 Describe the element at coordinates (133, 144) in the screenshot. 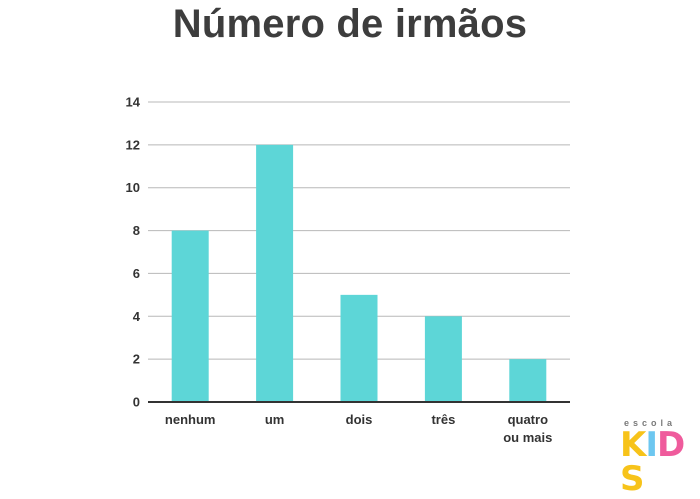

I see `y-tick-label: 12` at that location.